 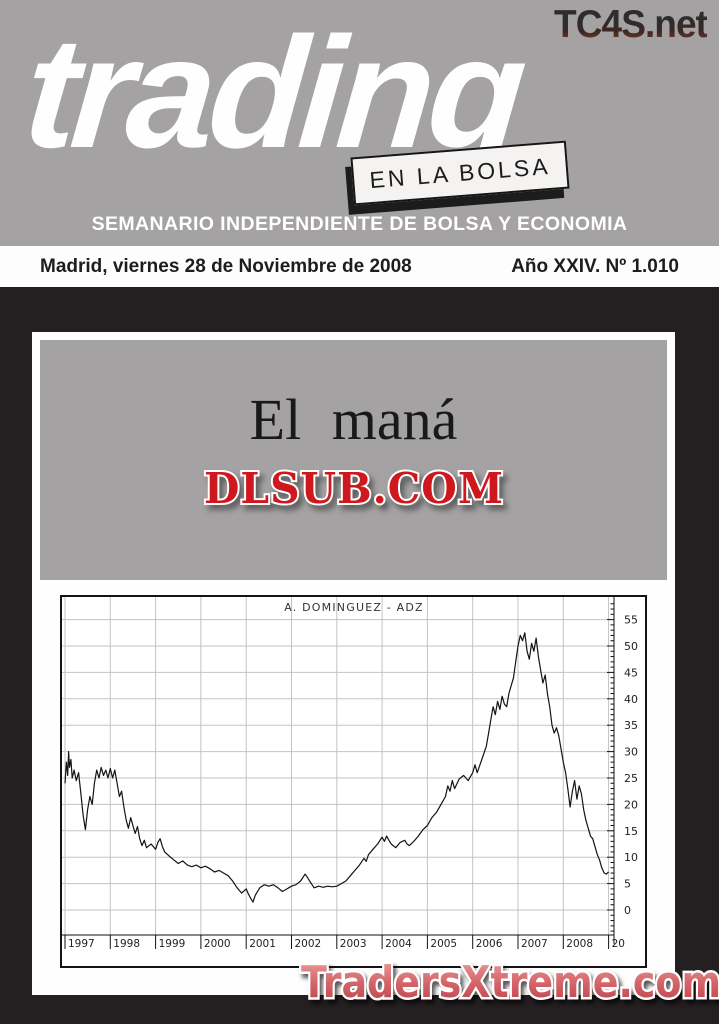 What do you see at coordinates (631, 778) in the screenshot?
I see `y-tick-label: 25` at bounding box center [631, 778].